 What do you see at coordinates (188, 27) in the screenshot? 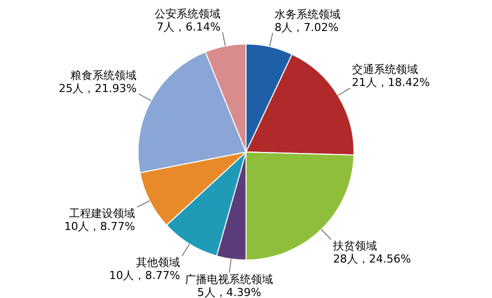
I see `data-label: 7人，6.14%` at bounding box center [188, 27].